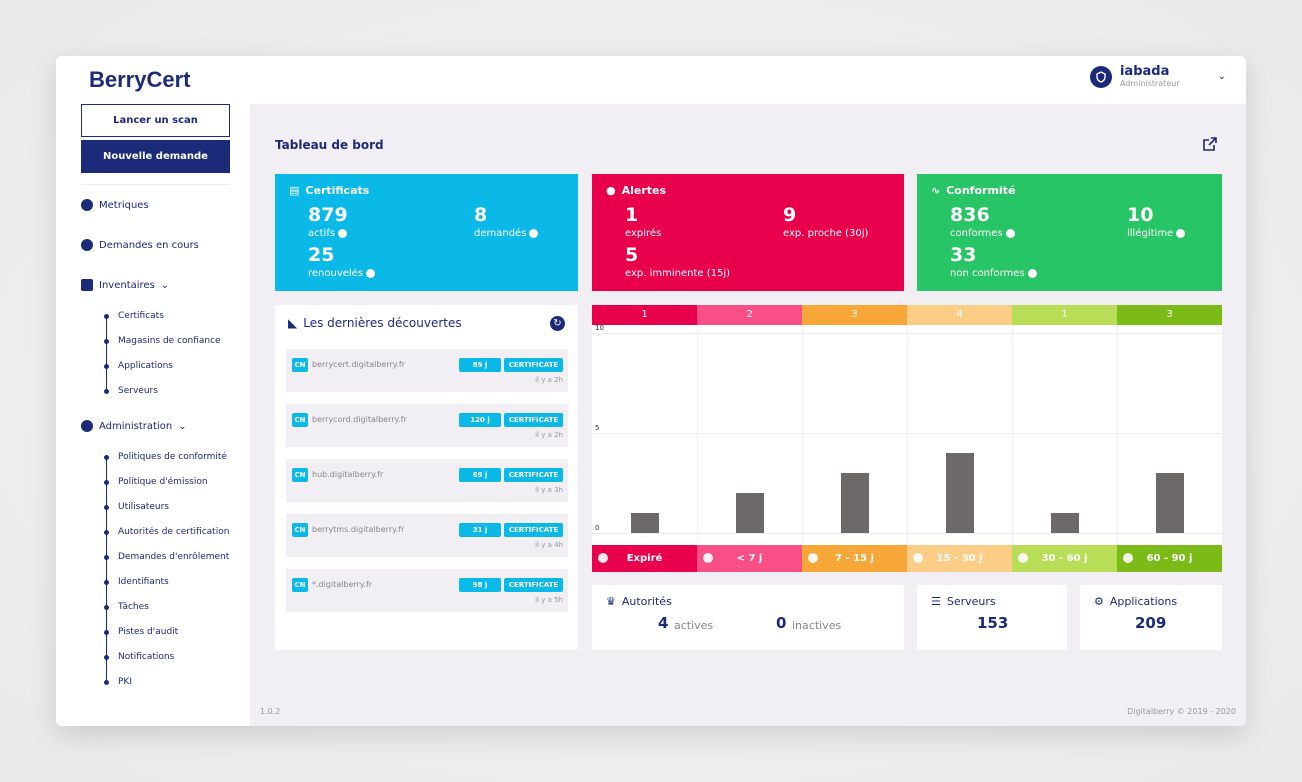  What do you see at coordinates (1210, 144) in the screenshot?
I see `external-link-icon` at bounding box center [1210, 144].